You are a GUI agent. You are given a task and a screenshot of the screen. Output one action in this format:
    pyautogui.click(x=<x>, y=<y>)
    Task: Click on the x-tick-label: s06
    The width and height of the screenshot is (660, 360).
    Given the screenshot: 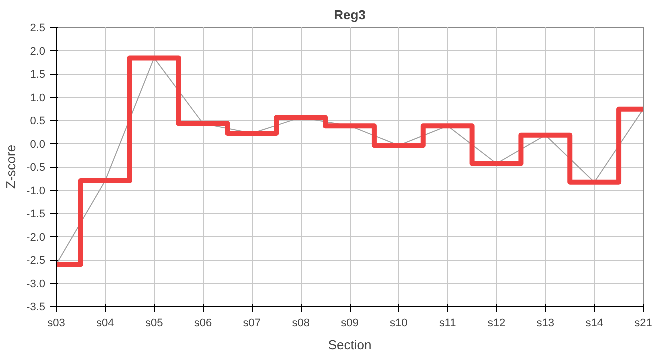 What is the action you would take?
    pyautogui.click(x=203, y=324)
    